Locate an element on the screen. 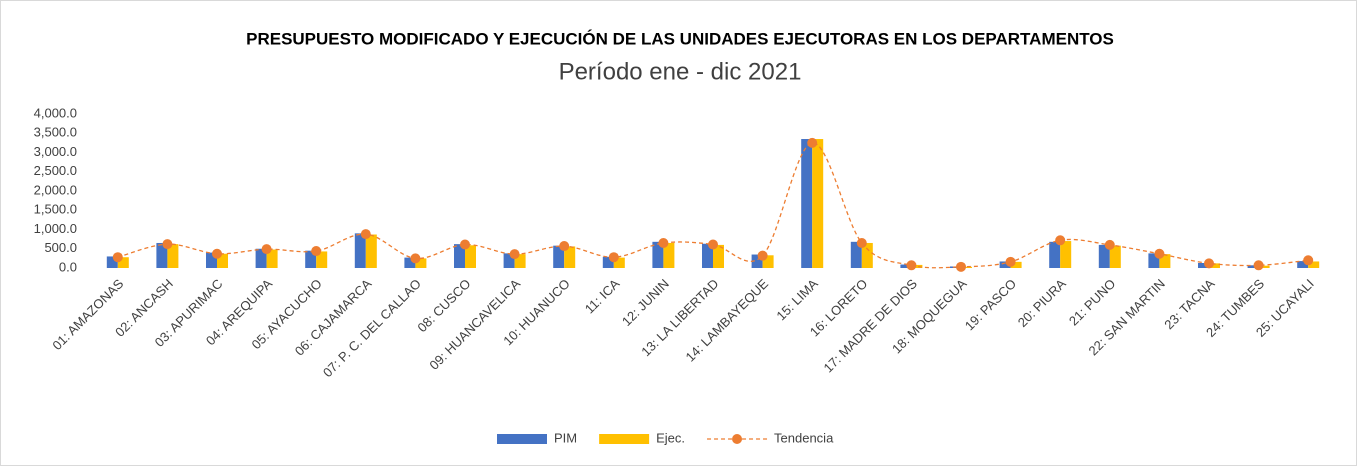  y-tick-label: 3,000.0 is located at coordinates (55, 151).